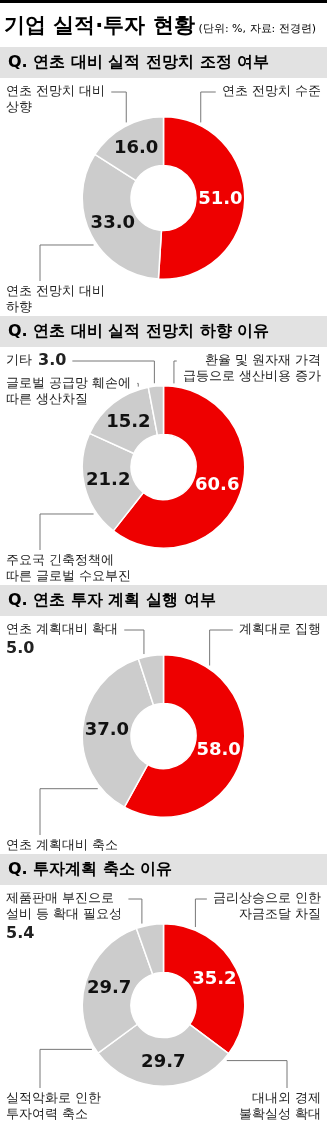  What do you see at coordinates (266, 906) in the screenshot?
I see `slice-label: 금리상승으로 인한 자금조달 차질` at bounding box center [266, 906].